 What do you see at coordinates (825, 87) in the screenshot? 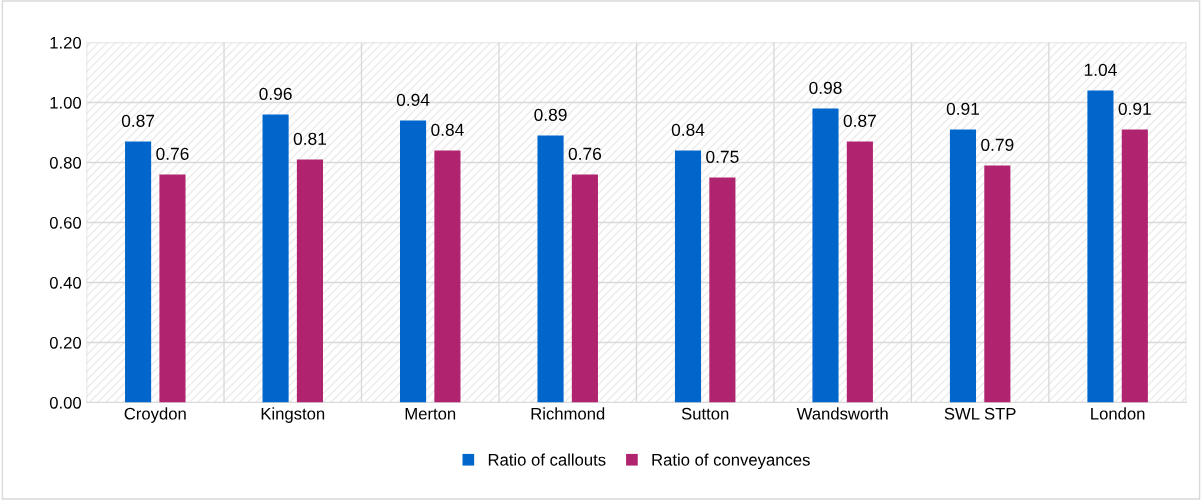
I see `data-label: 0.98` at bounding box center [825, 87].